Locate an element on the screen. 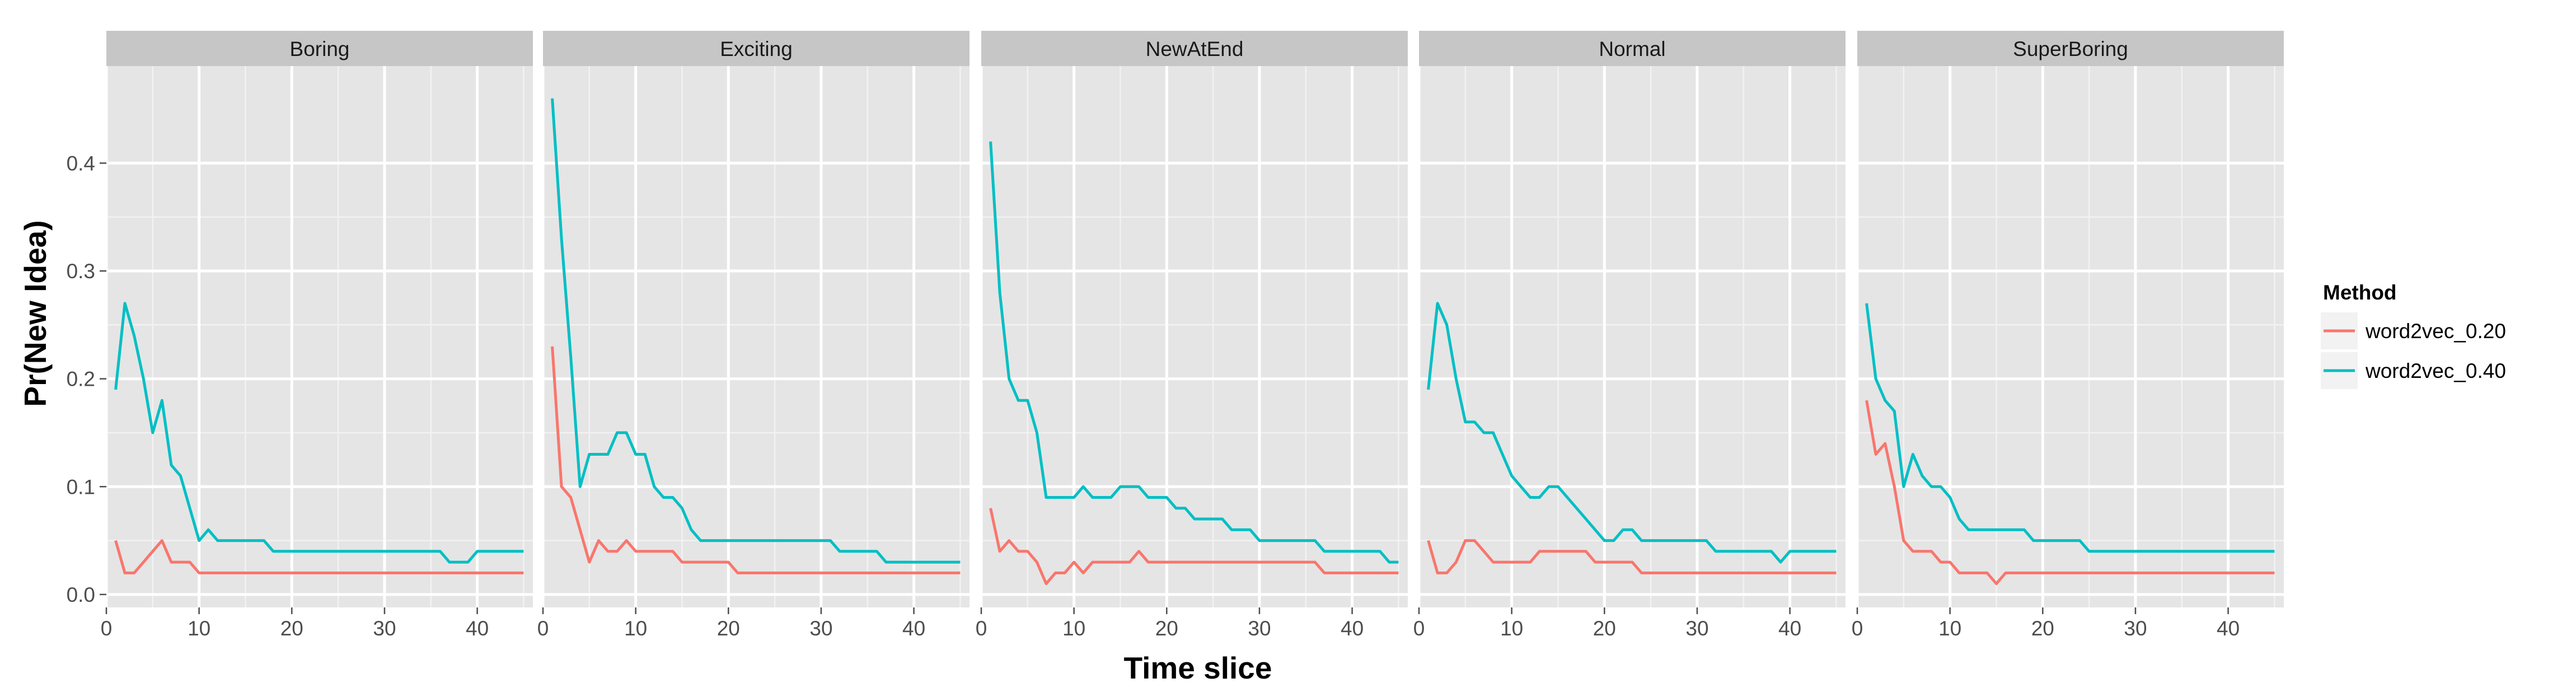 The image size is (2576, 697). y-tick-label: 0.4 is located at coordinates (81, 164).